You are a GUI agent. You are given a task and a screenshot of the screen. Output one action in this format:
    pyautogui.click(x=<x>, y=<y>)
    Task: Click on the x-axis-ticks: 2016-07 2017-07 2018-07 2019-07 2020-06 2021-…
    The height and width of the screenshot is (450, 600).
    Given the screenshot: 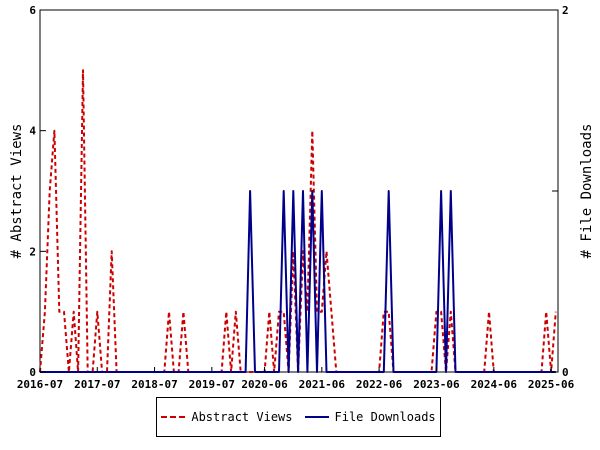 What is the action you would take?
    pyautogui.click(x=296, y=379)
    